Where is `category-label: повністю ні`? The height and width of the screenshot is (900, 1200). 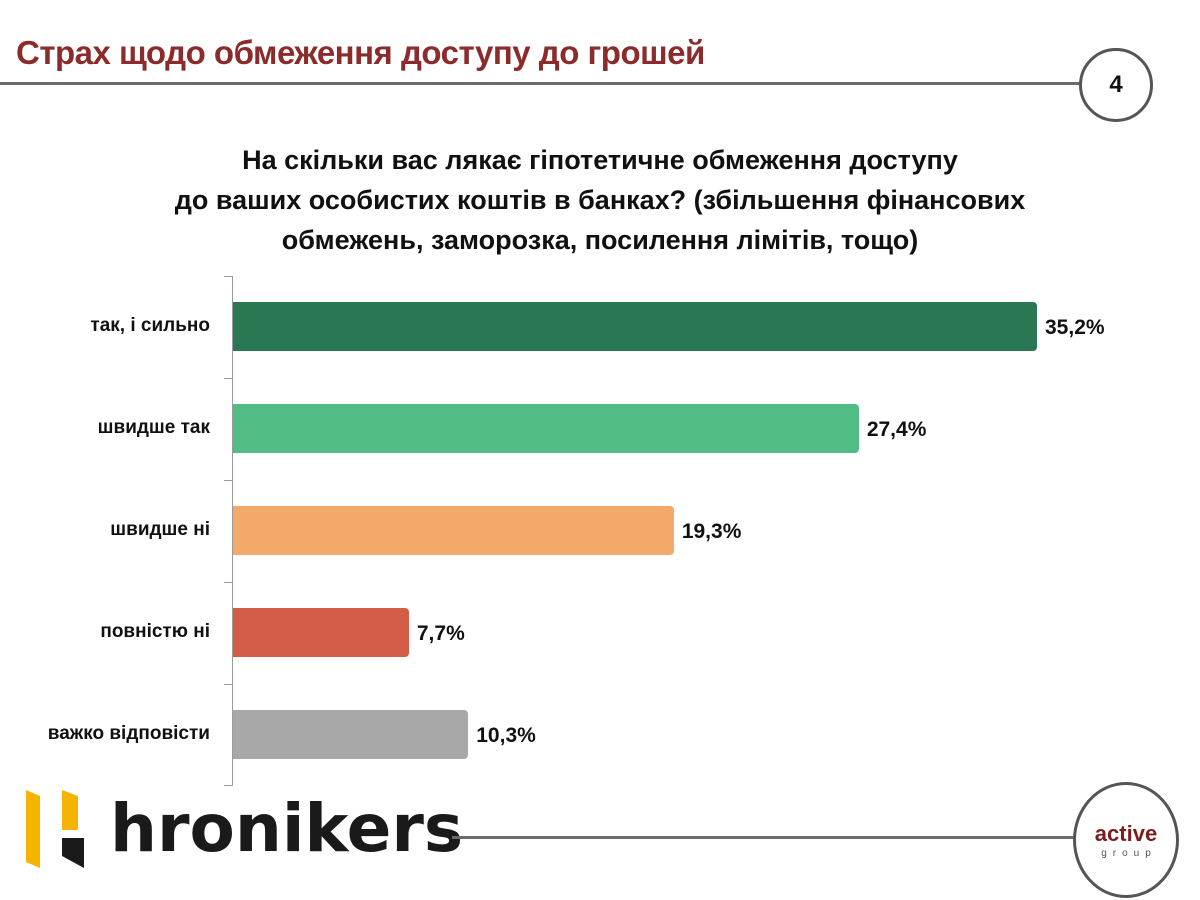 category-label: повністю ні is located at coordinates (155, 631).